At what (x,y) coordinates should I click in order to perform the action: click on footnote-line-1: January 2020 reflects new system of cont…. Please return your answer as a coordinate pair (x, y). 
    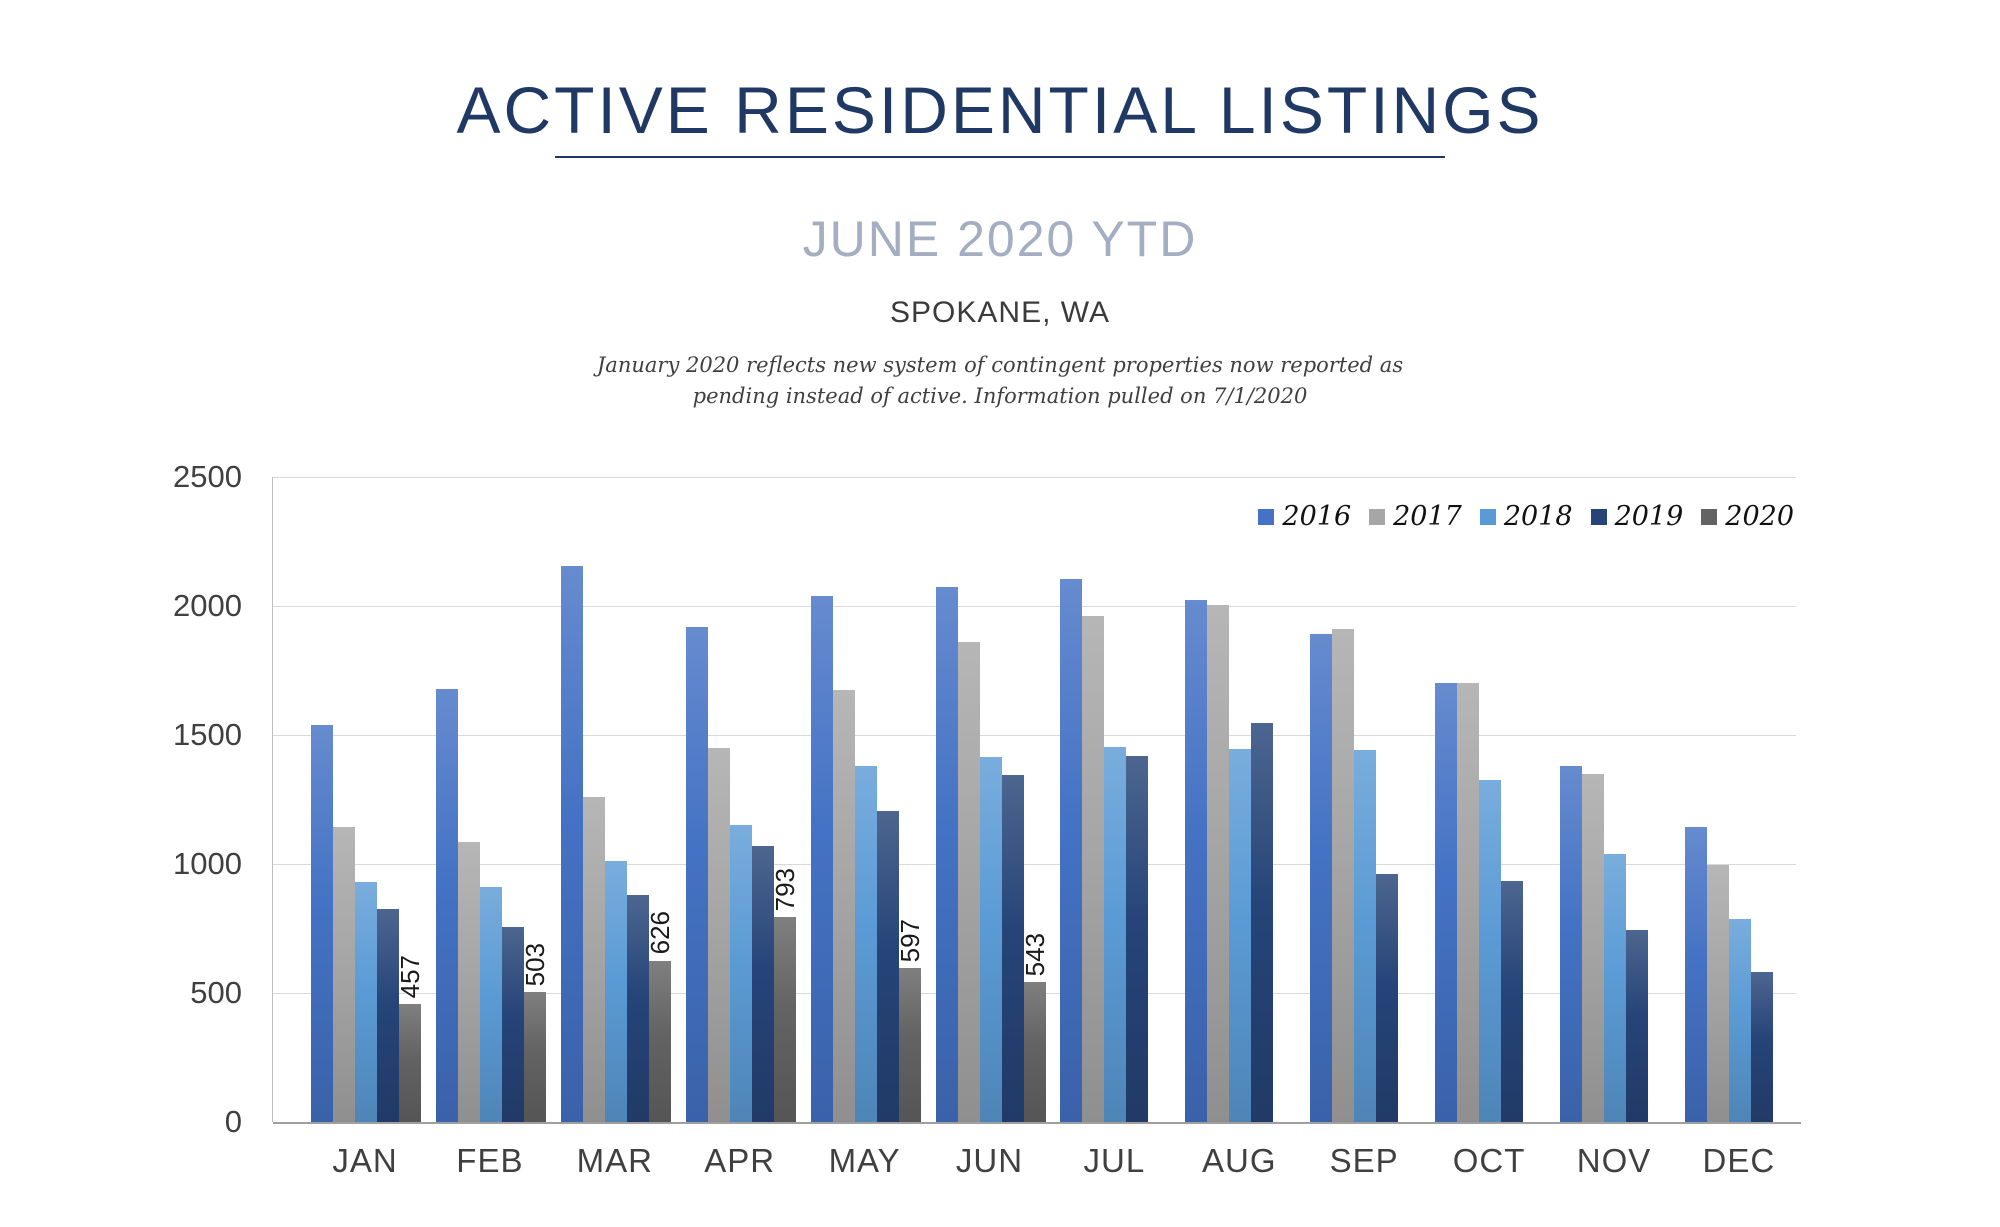
    Looking at the image, I should click on (1000, 365).